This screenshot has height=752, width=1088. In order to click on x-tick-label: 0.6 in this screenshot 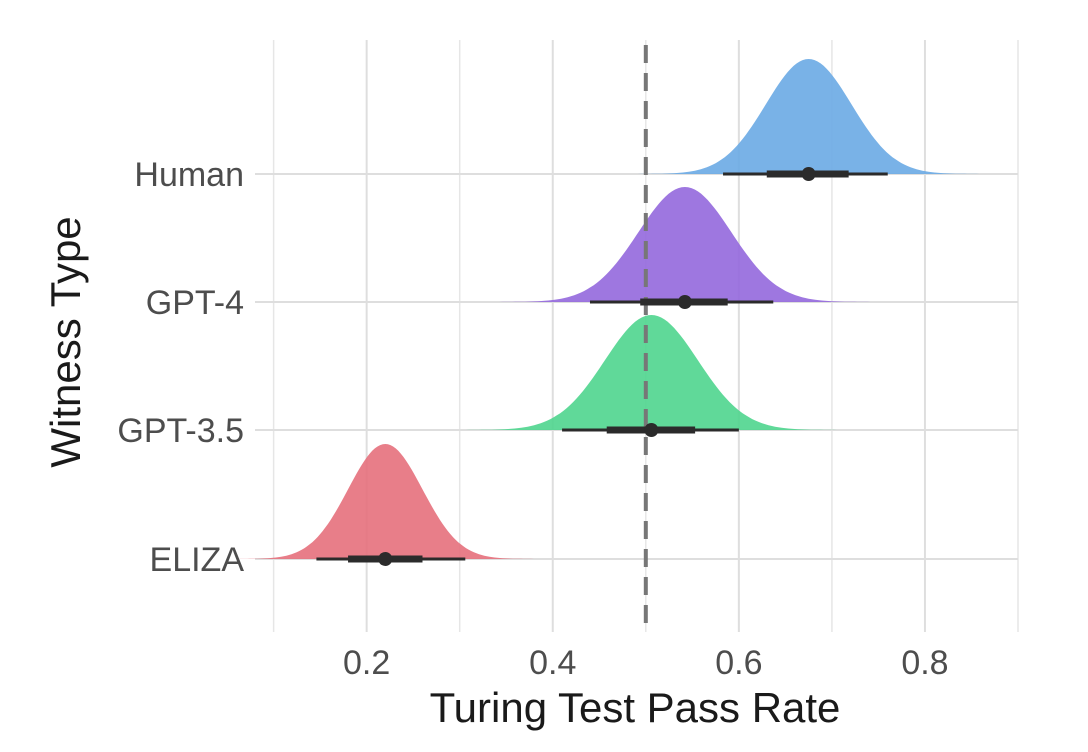, I will do `click(738, 663)`.